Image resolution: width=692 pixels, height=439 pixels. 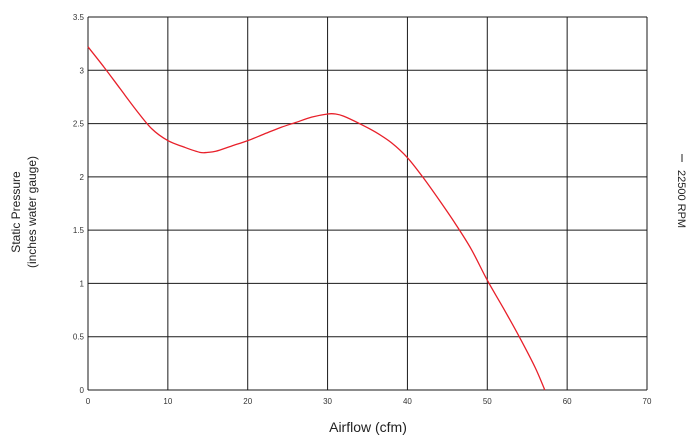 I want to click on y-axis-title-line-2: (inches water gauge), so click(x=32, y=212).